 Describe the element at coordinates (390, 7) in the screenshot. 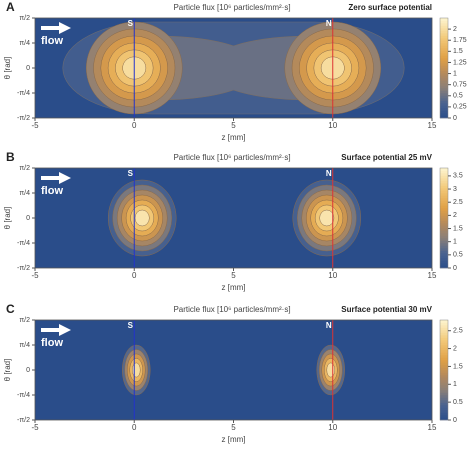

I see `chart-subtitle: Zero surface potential` at that location.